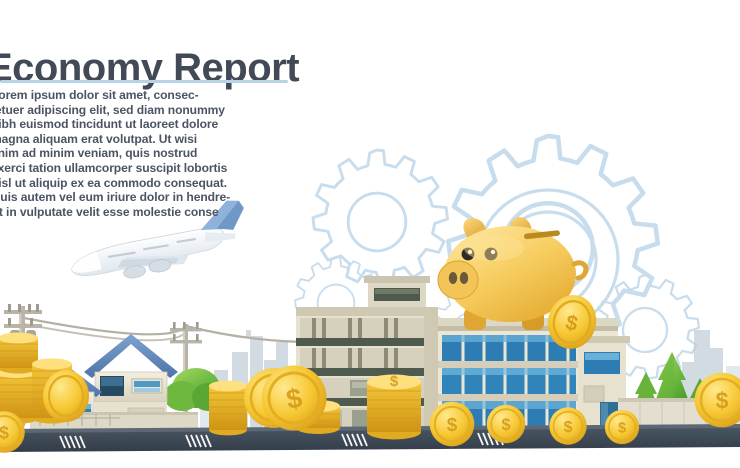 The image size is (740, 468). I want to click on page-title: Economy Report, so click(150, 67).